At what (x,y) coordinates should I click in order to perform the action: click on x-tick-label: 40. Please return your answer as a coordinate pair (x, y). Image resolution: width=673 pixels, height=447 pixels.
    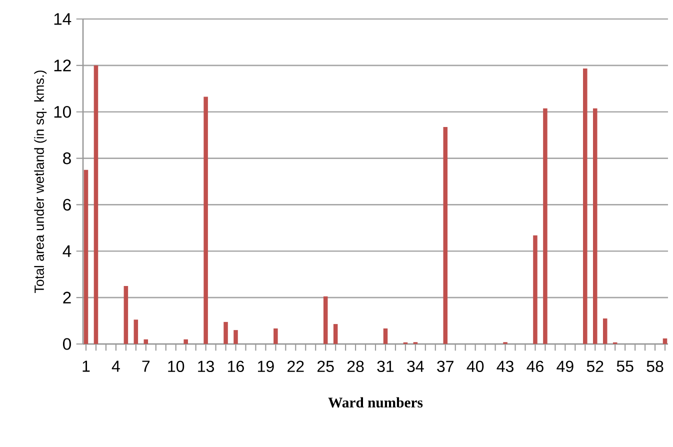
    Looking at the image, I should click on (475, 366).